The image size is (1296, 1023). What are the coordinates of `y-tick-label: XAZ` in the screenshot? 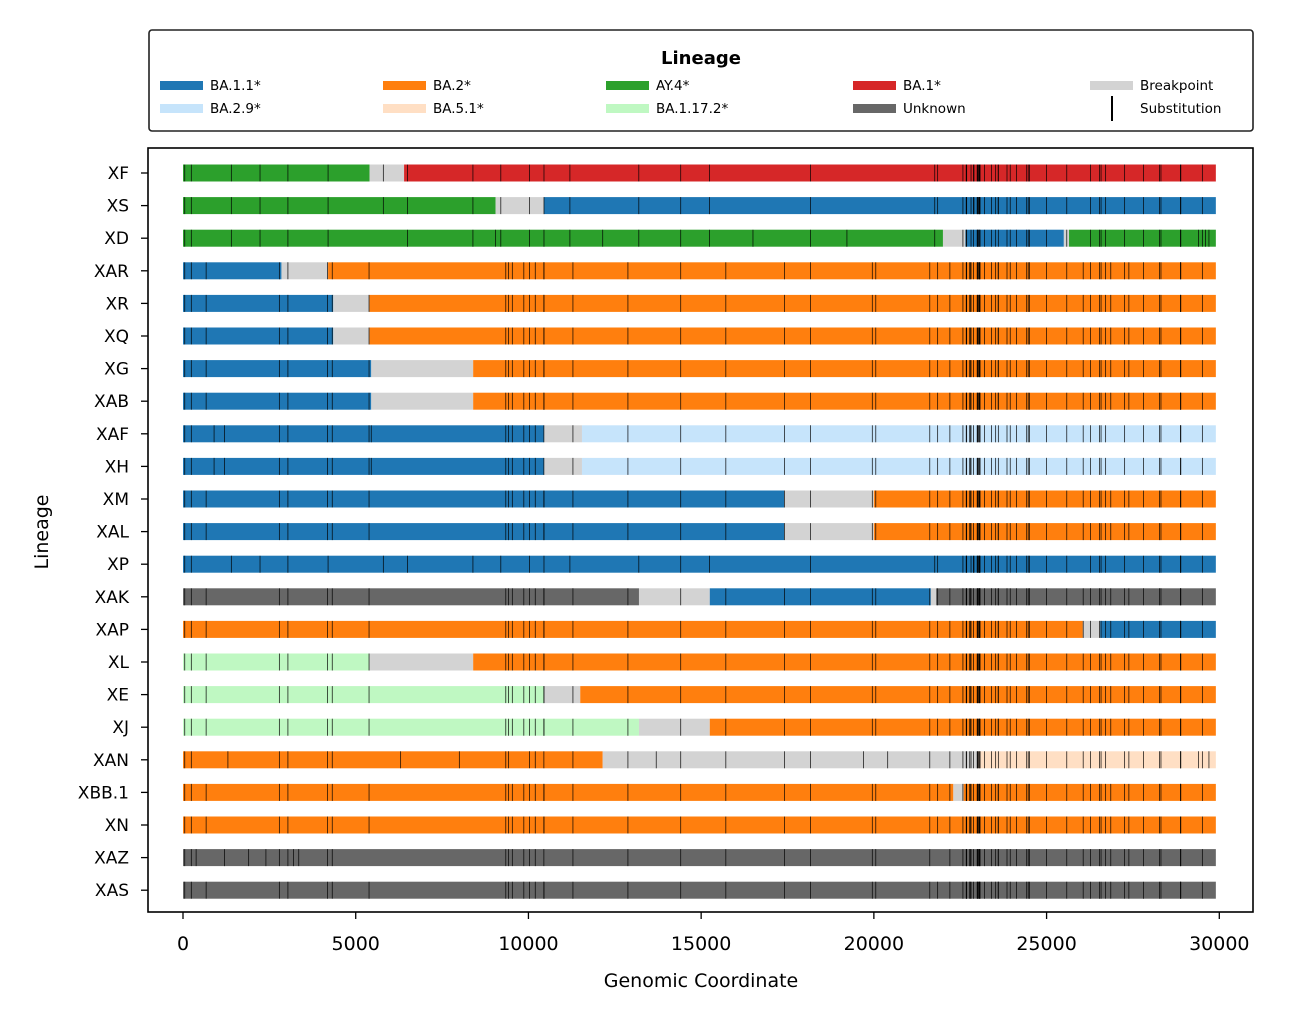 It's located at (111, 859).